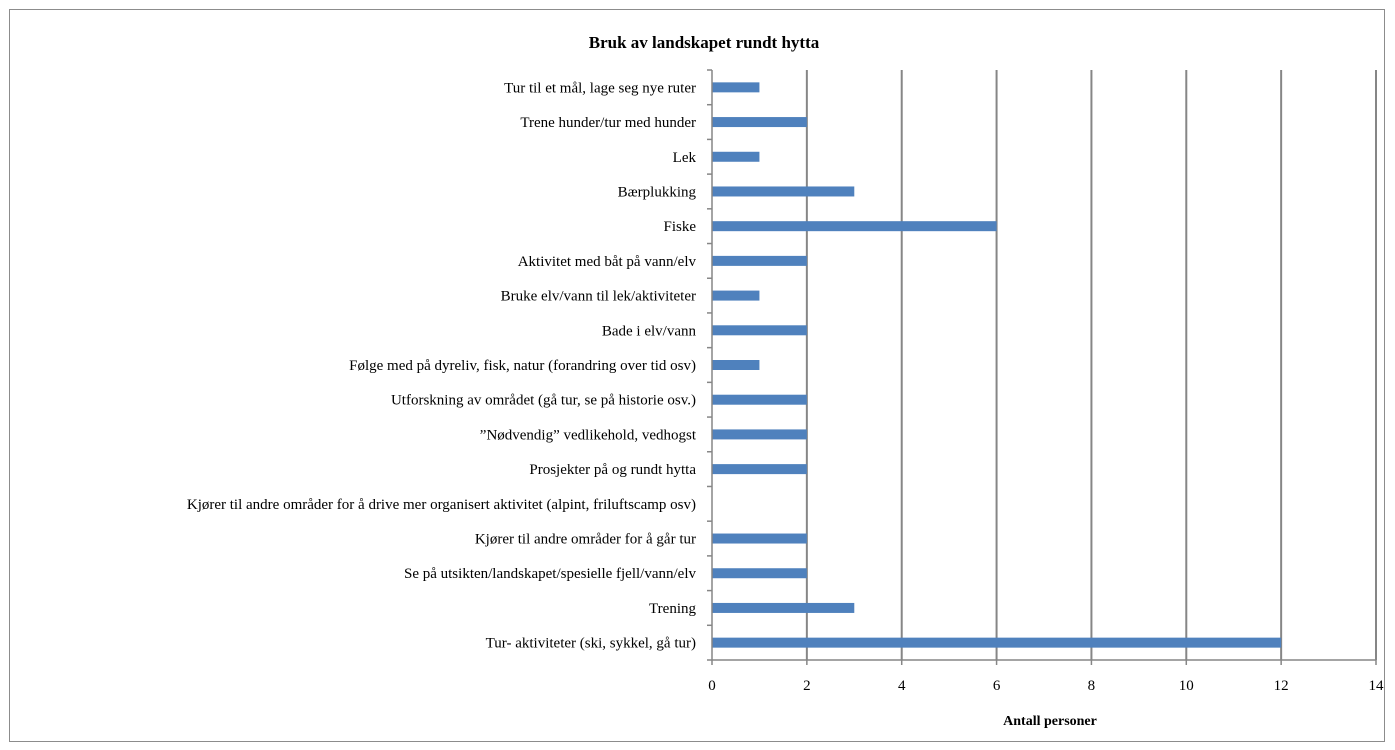 The image size is (1395, 750). I want to click on chart-title: Bruk av landskapet rundt hytta, so click(704, 42).